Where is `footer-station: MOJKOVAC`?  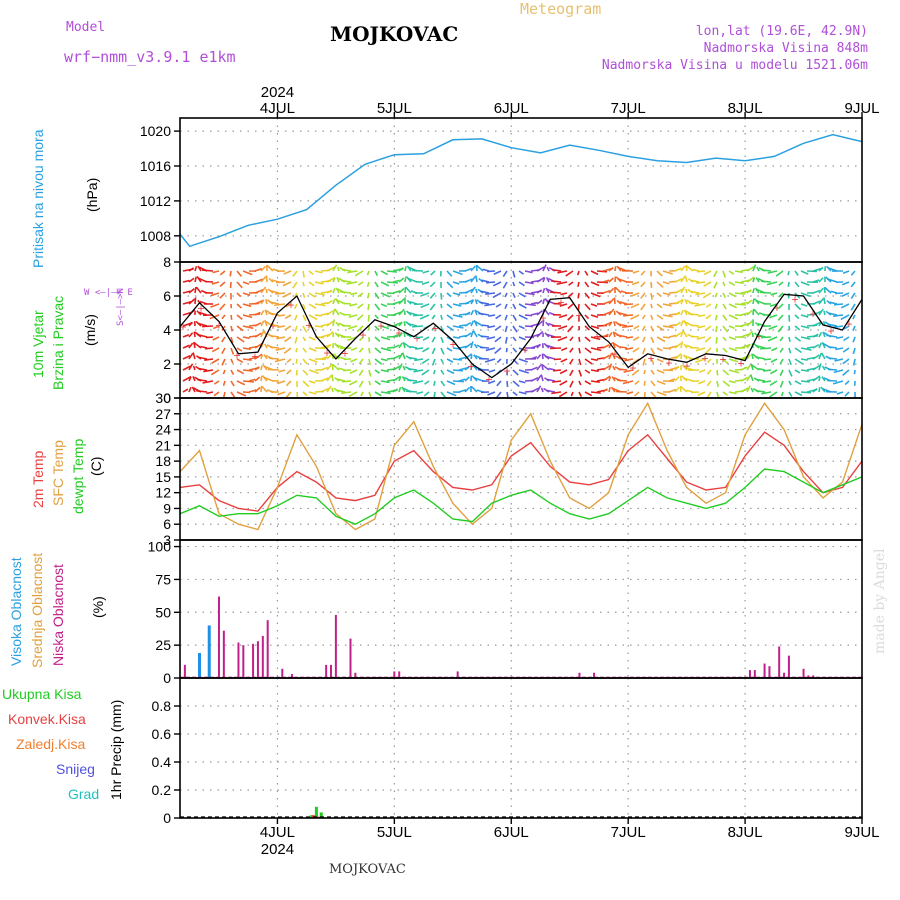
footer-station: MOJKOVAC is located at coordinates (367, 869).